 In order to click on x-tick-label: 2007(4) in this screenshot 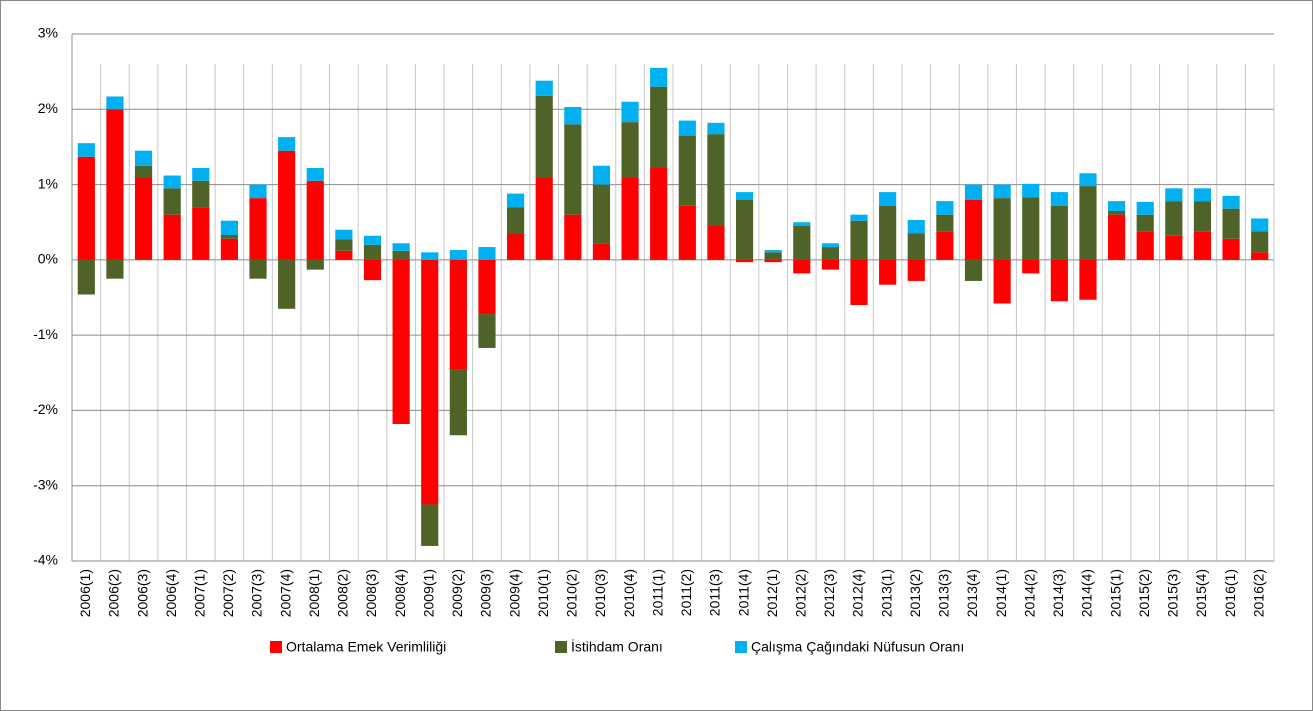, I will do `click(285, 593)`.